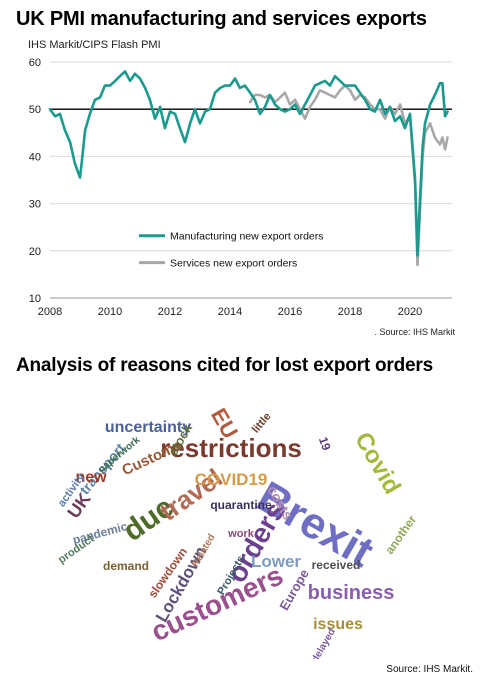  I want to click on cloud-word: received, so click(336, 565).